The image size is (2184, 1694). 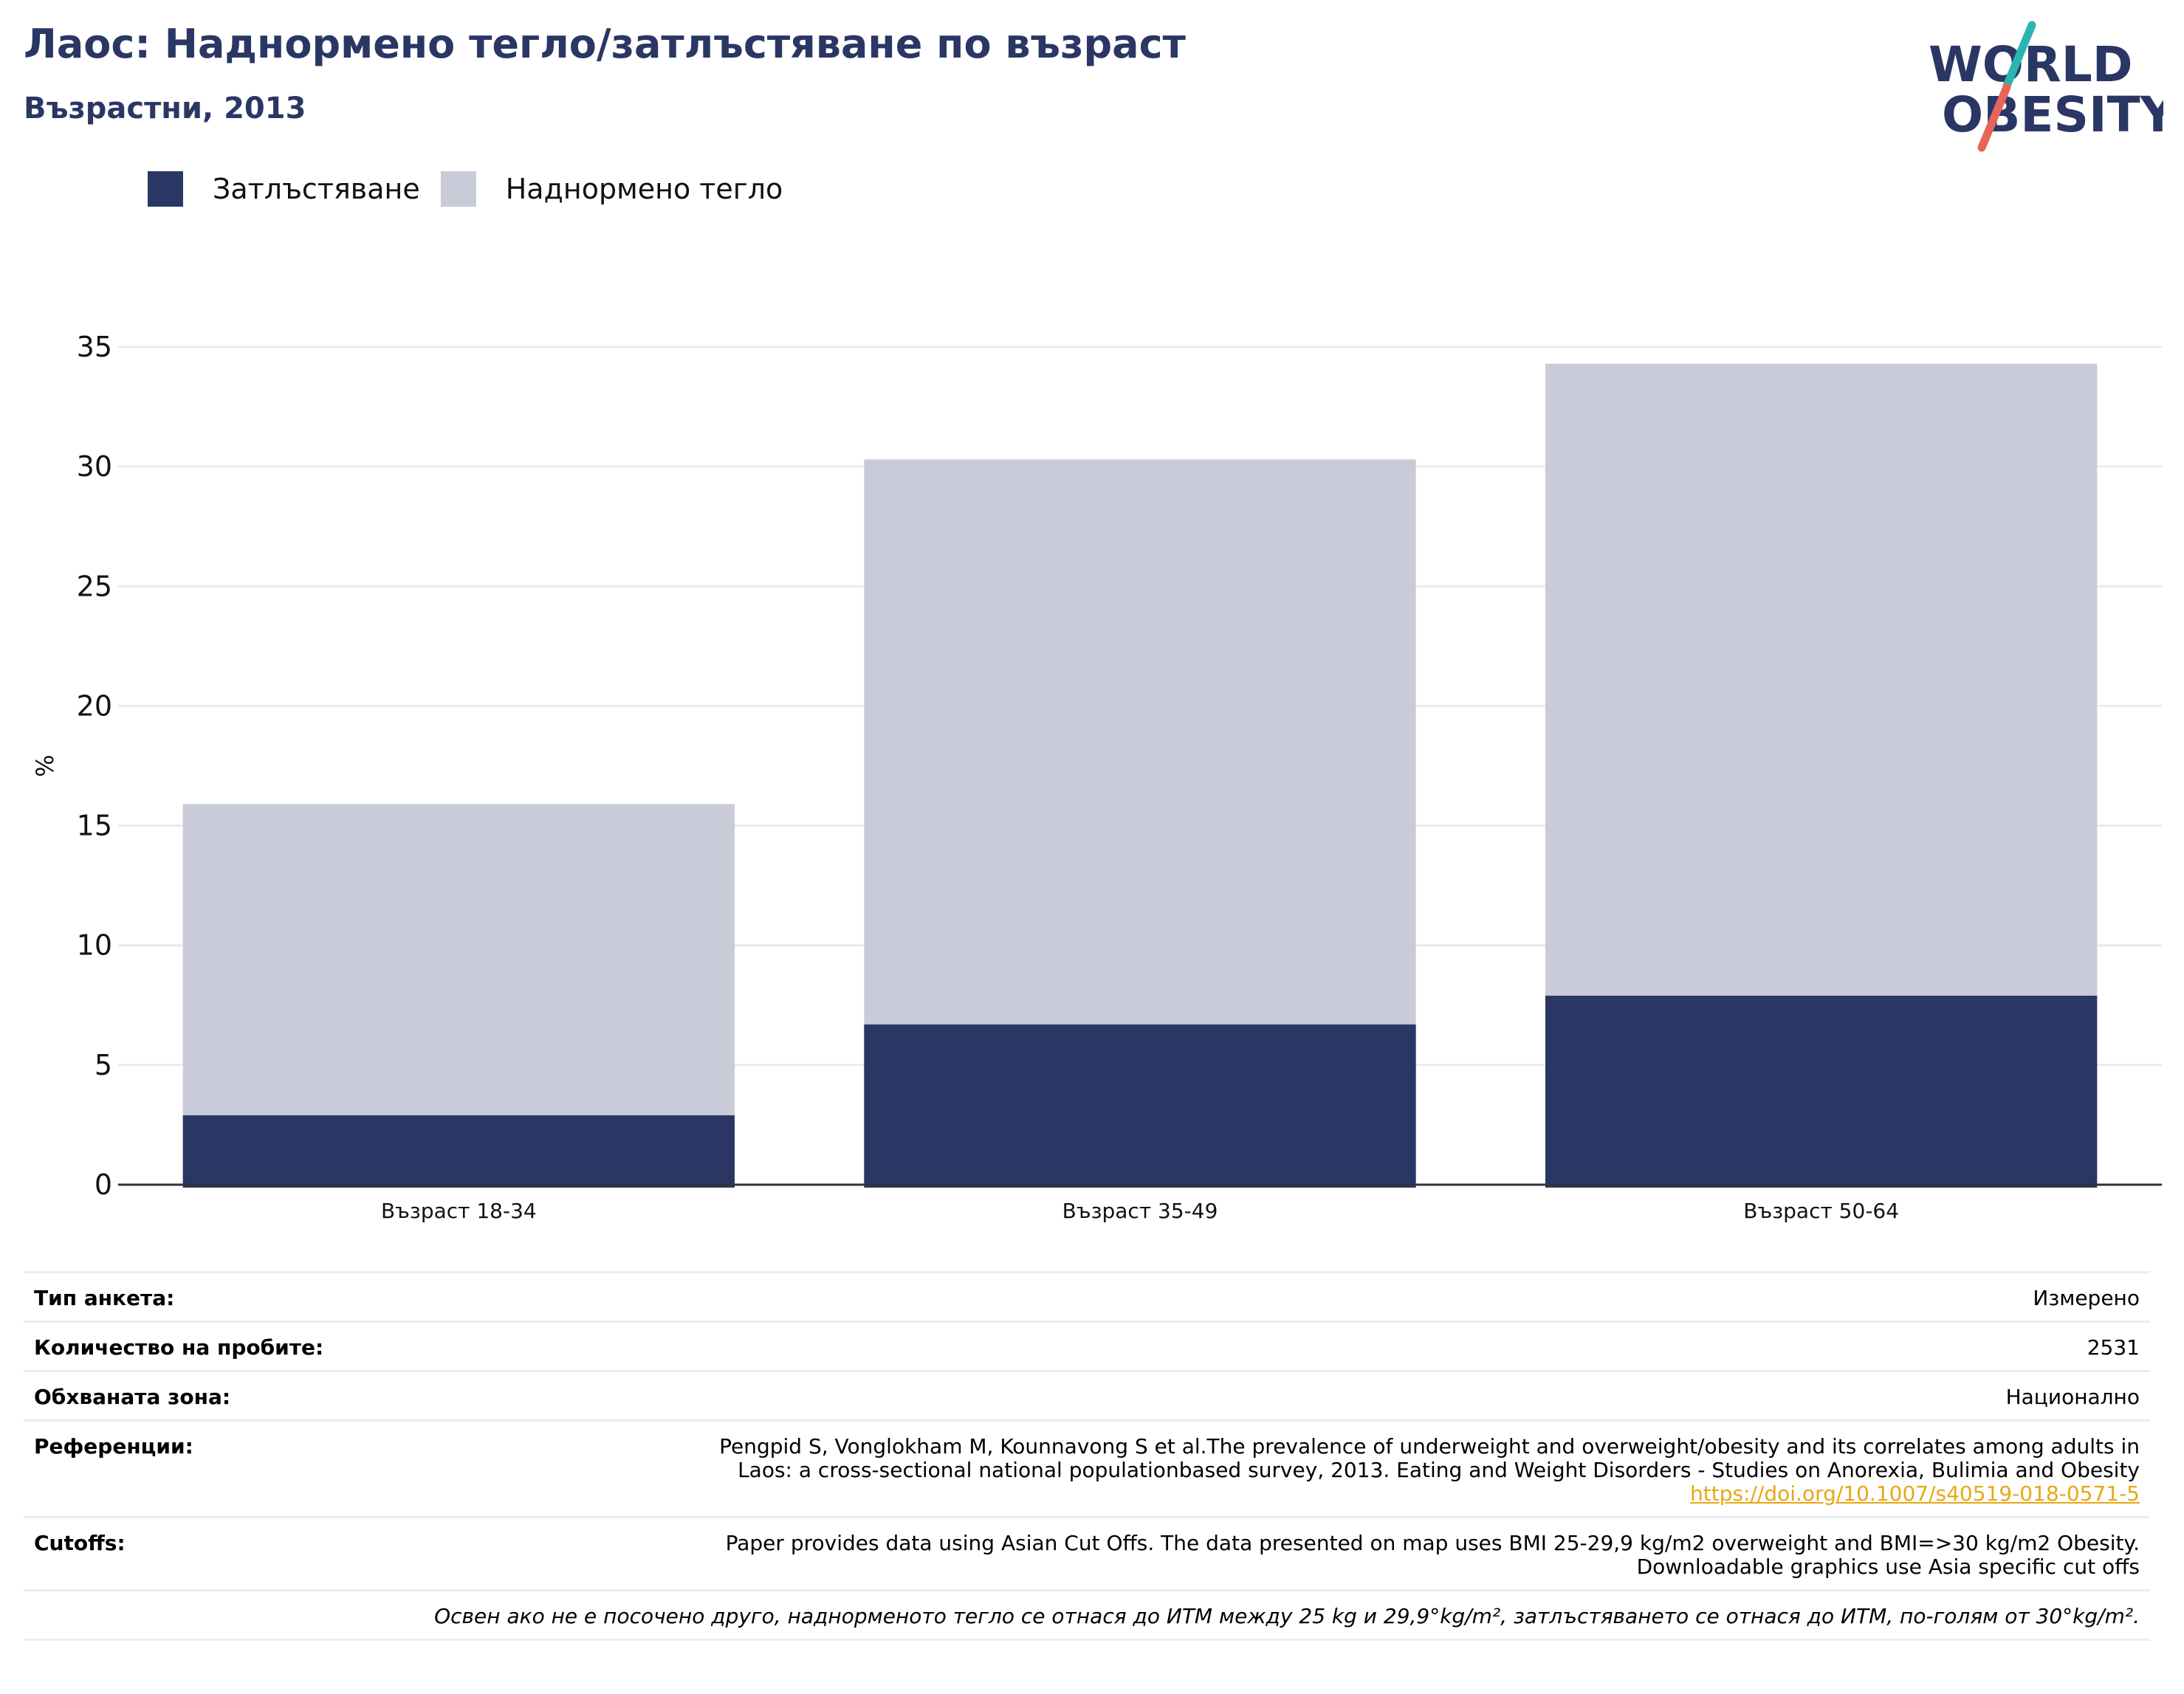 I want to click on info-label-cutoffs: Cutoffs:, so click(x=80, y=1543).